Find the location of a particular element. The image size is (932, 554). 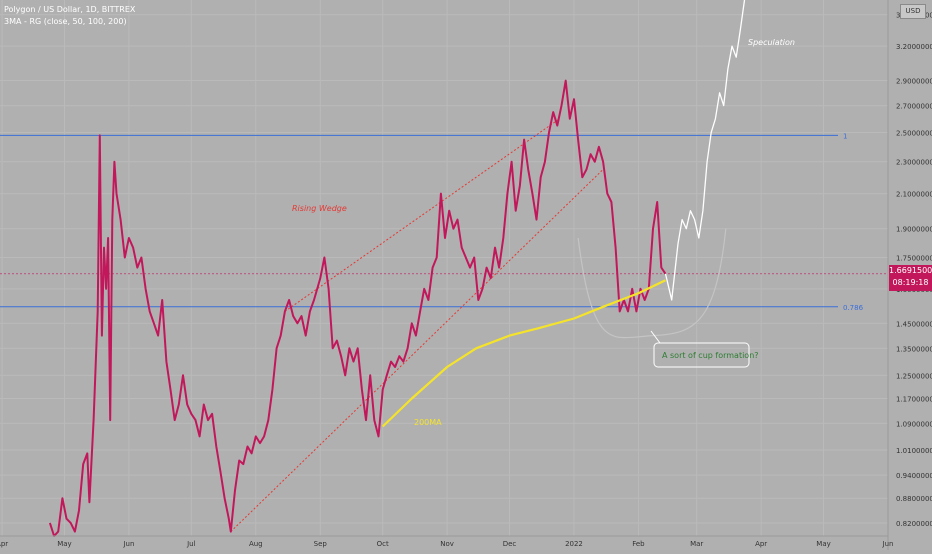

x-tick-label: Nov is located at coordinates (447, 544).